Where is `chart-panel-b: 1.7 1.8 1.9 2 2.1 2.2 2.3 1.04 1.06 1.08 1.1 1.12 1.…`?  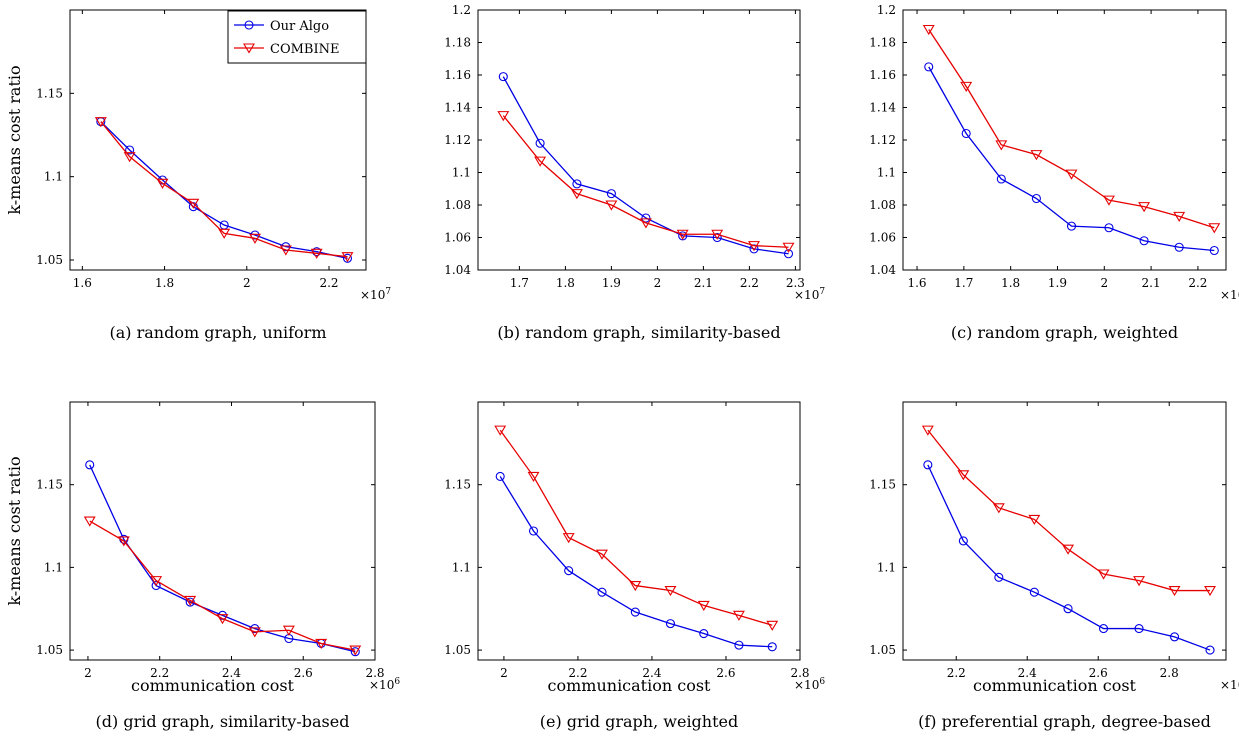
chart-panel-b: 1.7 1.8 1.9 2 2.1 2.2 2.3 1.04 1.06 1.08 1.1 1.12 1.… is located at coordinates (634, 172).